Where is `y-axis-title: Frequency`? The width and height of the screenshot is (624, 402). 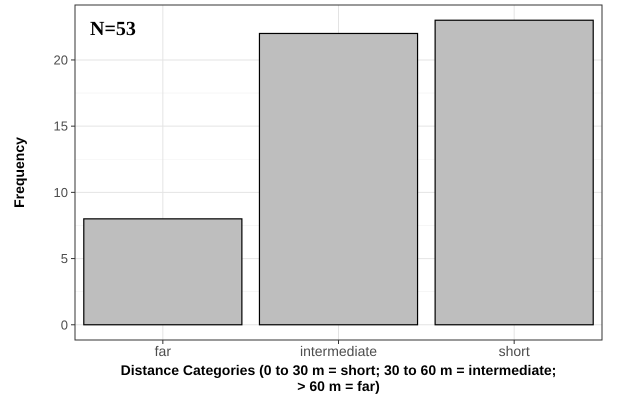
y-axis-title: Frequency is located at coordinates (19, 172).